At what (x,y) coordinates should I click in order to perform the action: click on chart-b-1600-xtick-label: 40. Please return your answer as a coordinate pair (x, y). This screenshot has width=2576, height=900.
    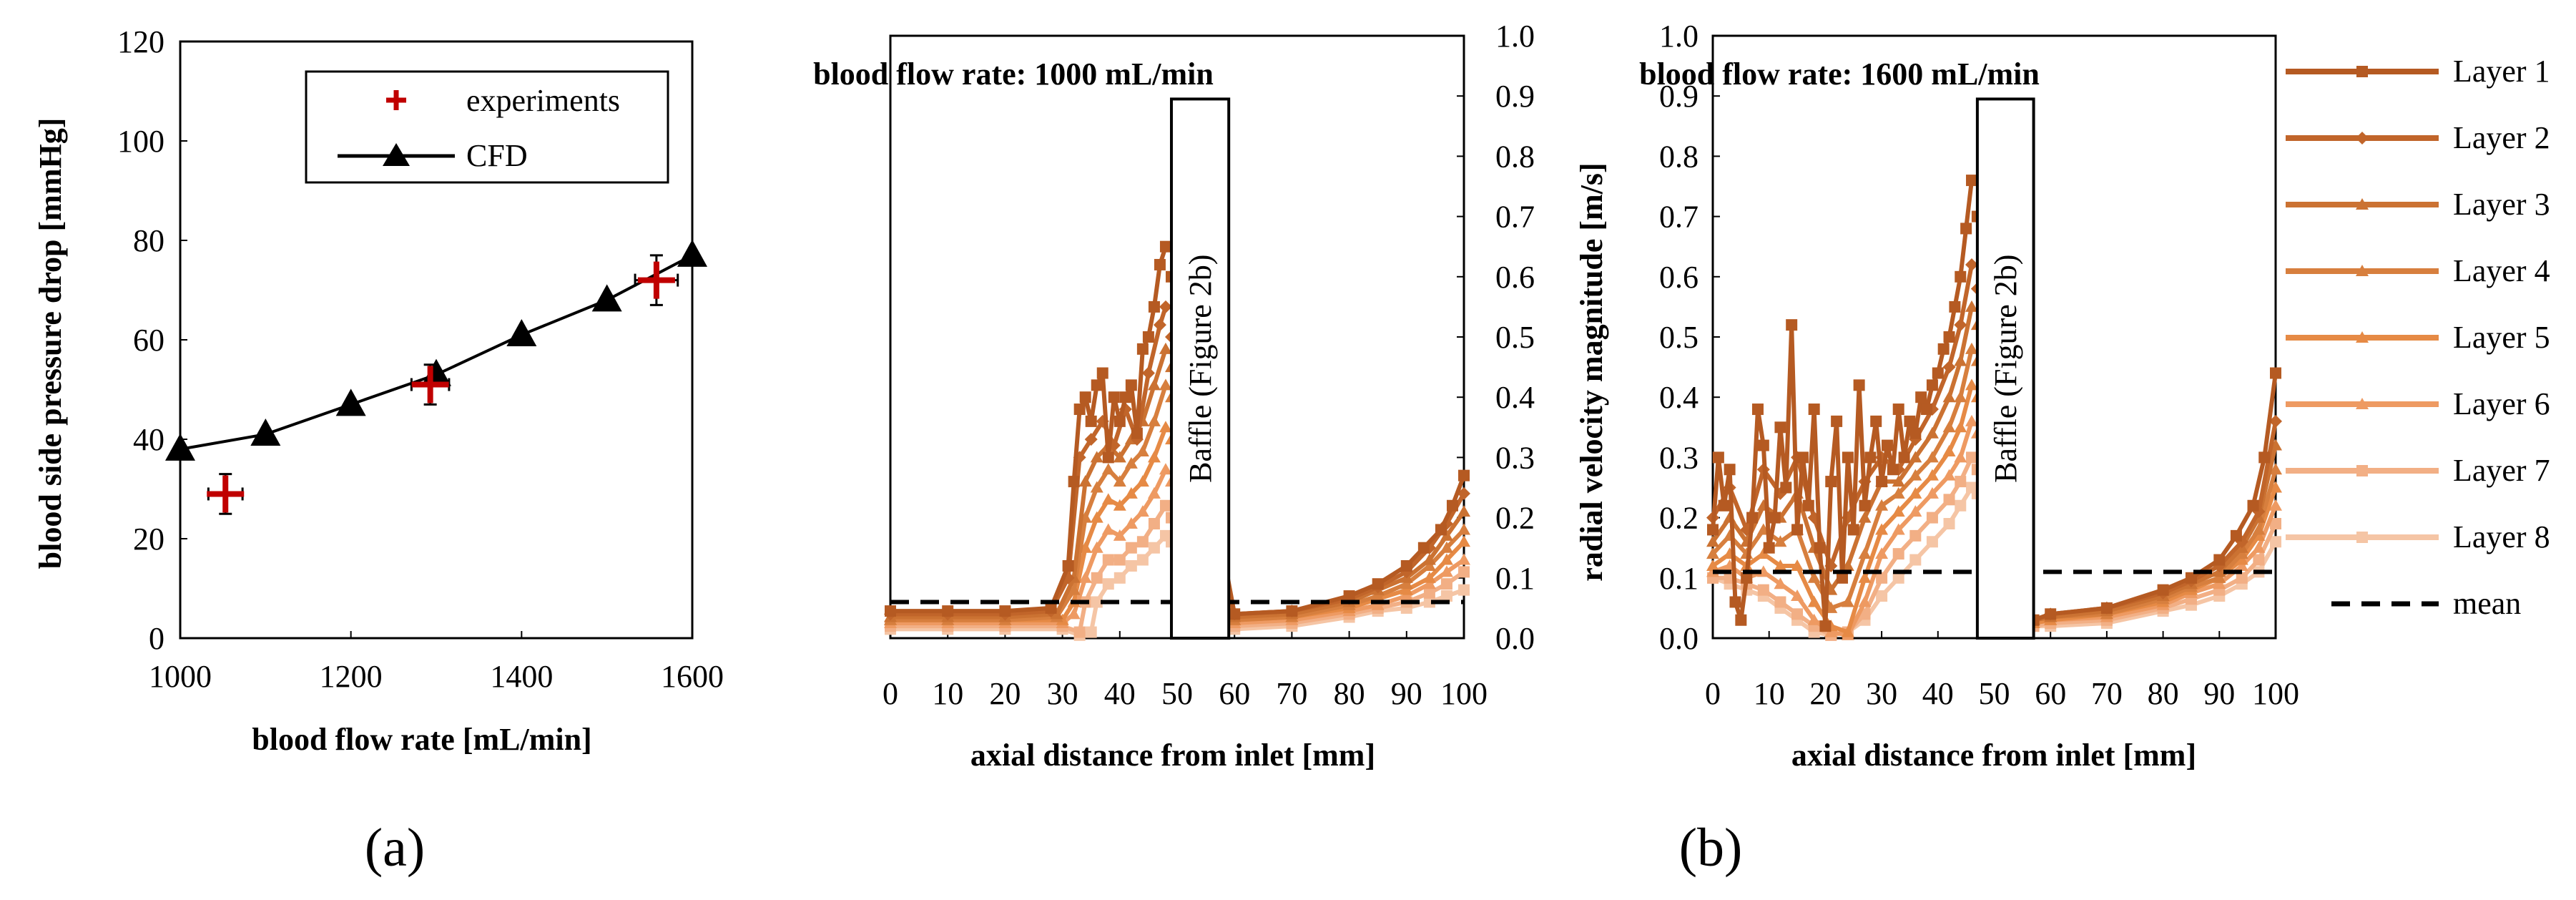
    Looking at the image, I should click on (1938, 693).